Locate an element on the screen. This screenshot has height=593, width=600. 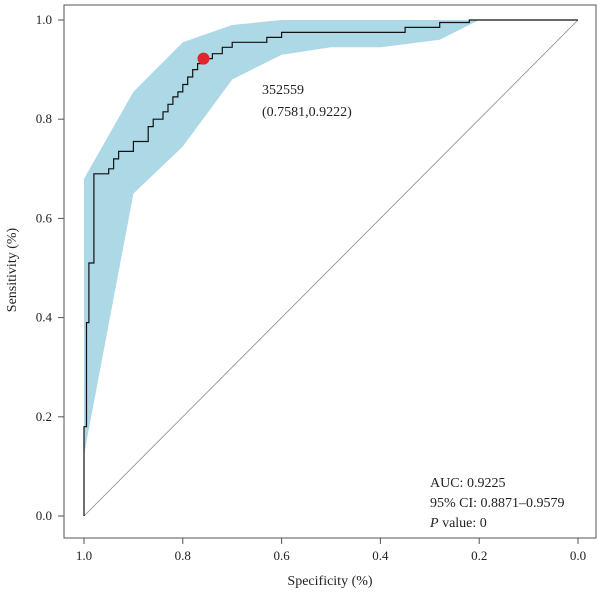
p-value-text: value: 0 is located at coordinates (463, 523).